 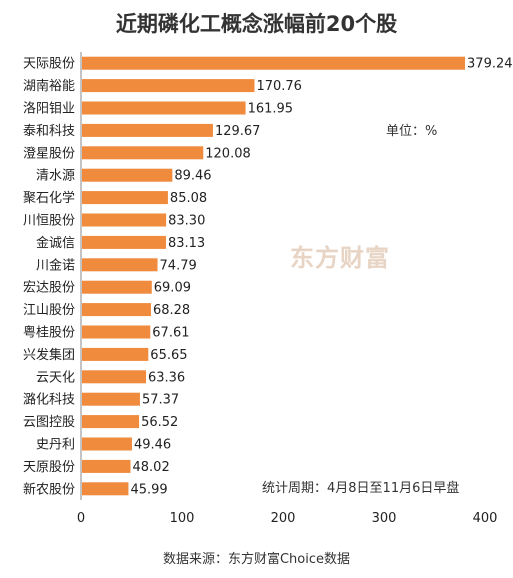 I want to click on category-label: 新农股份, so click(x=49, y=489).